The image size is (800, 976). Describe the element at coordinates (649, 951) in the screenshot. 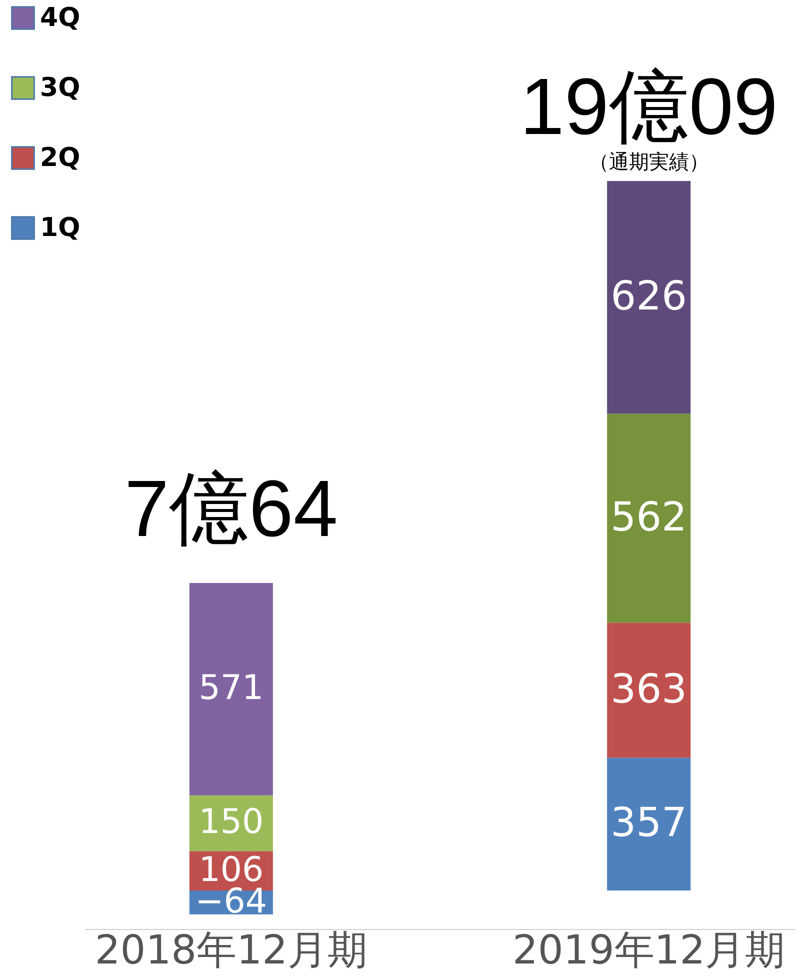

I see `x-tick-label: 2019年12月期` at that location.